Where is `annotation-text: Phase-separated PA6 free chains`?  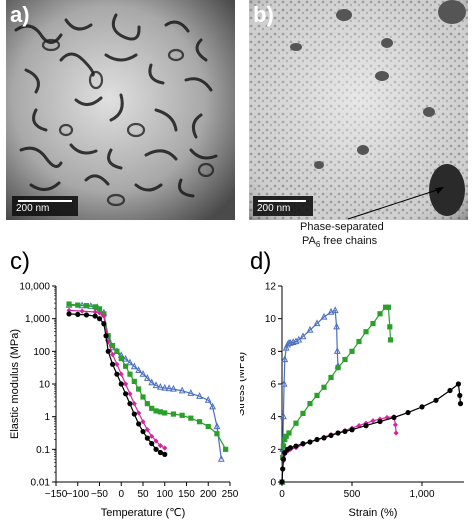 annotation-text: Phase-separated PA6 free chains is located at coordinates (342, 236).